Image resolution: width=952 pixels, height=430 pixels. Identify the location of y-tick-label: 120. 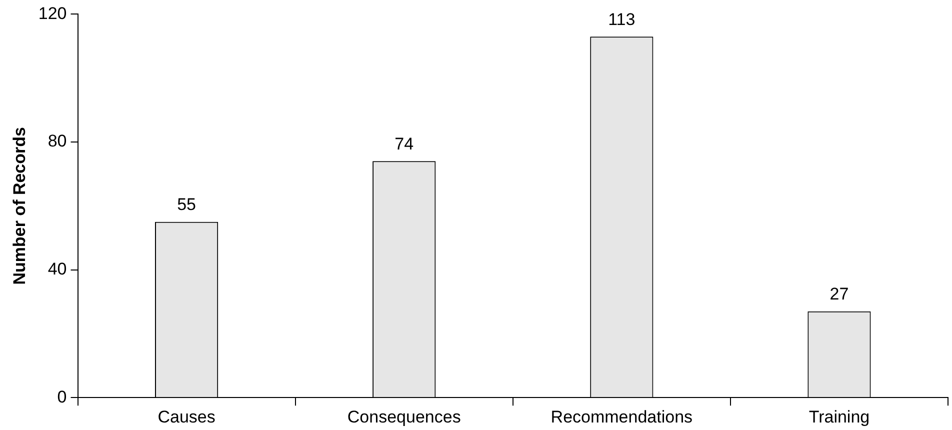
(52, 13).